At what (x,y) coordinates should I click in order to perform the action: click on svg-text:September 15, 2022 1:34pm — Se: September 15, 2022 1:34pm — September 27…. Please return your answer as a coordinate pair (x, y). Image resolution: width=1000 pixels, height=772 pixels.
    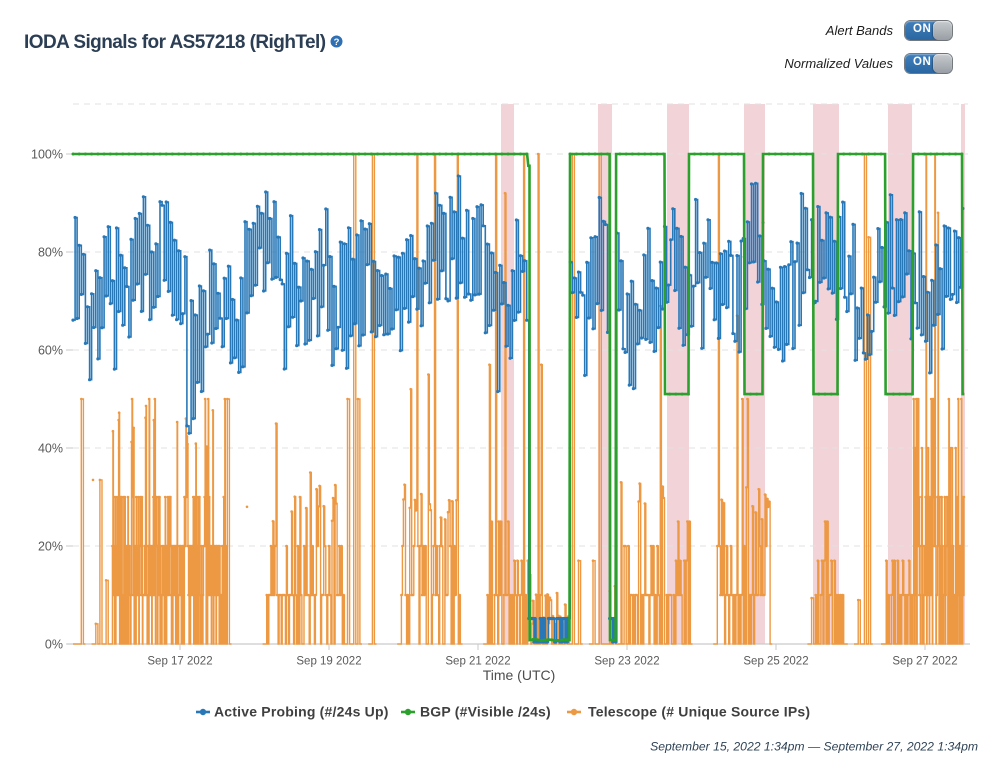
    Looking at the image, I should click on (814, 747).